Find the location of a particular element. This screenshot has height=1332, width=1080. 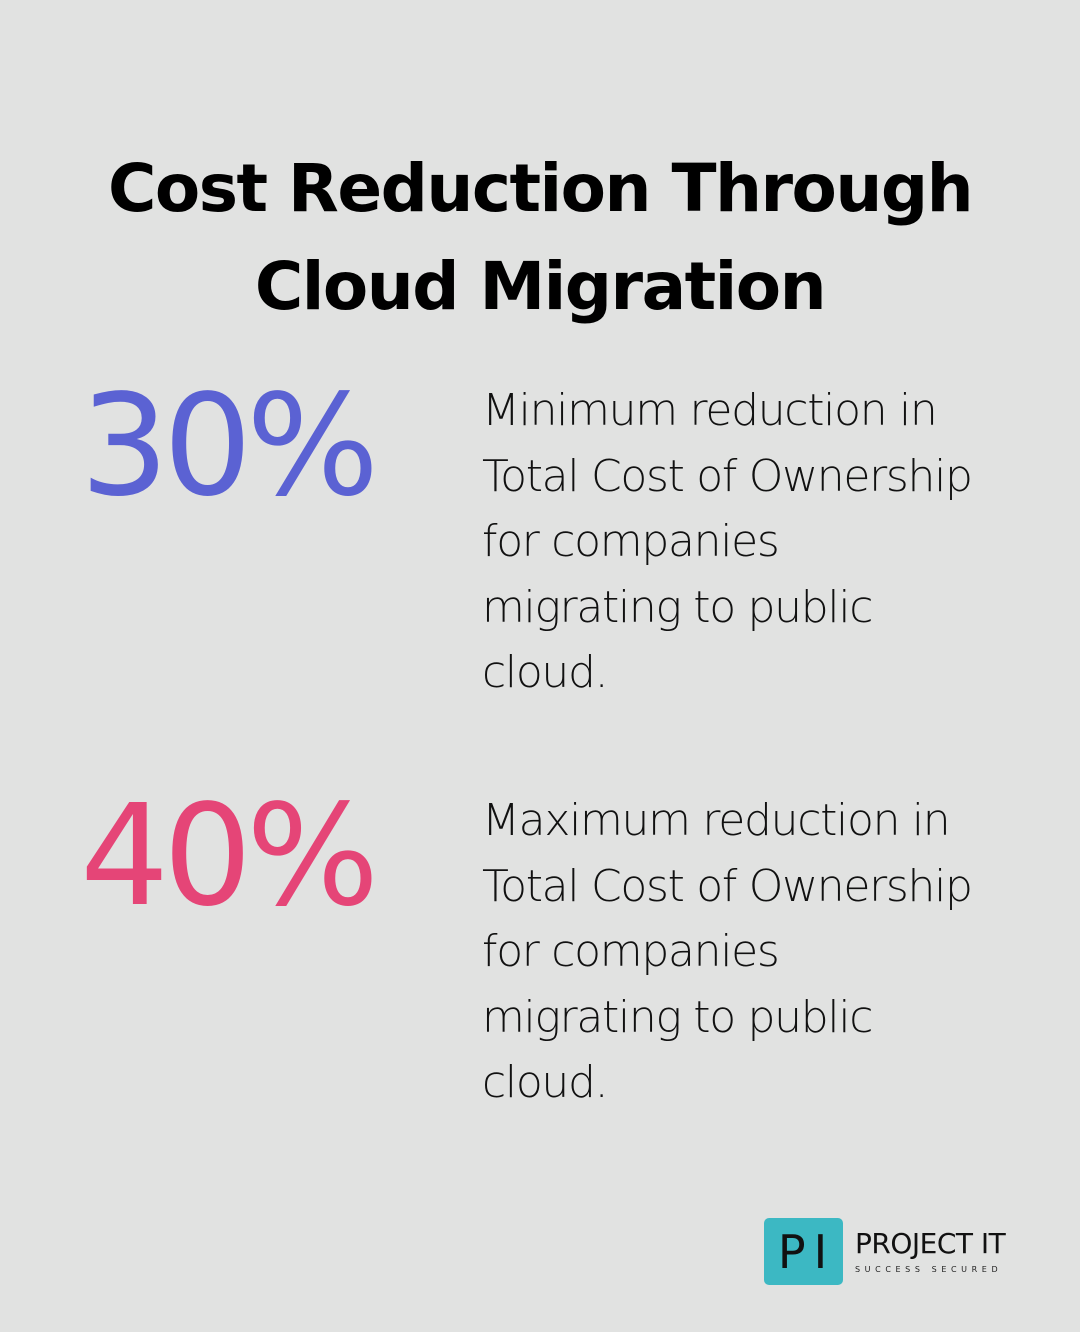

description-line: Maximum reduction in is located at coordinates (716, 820).